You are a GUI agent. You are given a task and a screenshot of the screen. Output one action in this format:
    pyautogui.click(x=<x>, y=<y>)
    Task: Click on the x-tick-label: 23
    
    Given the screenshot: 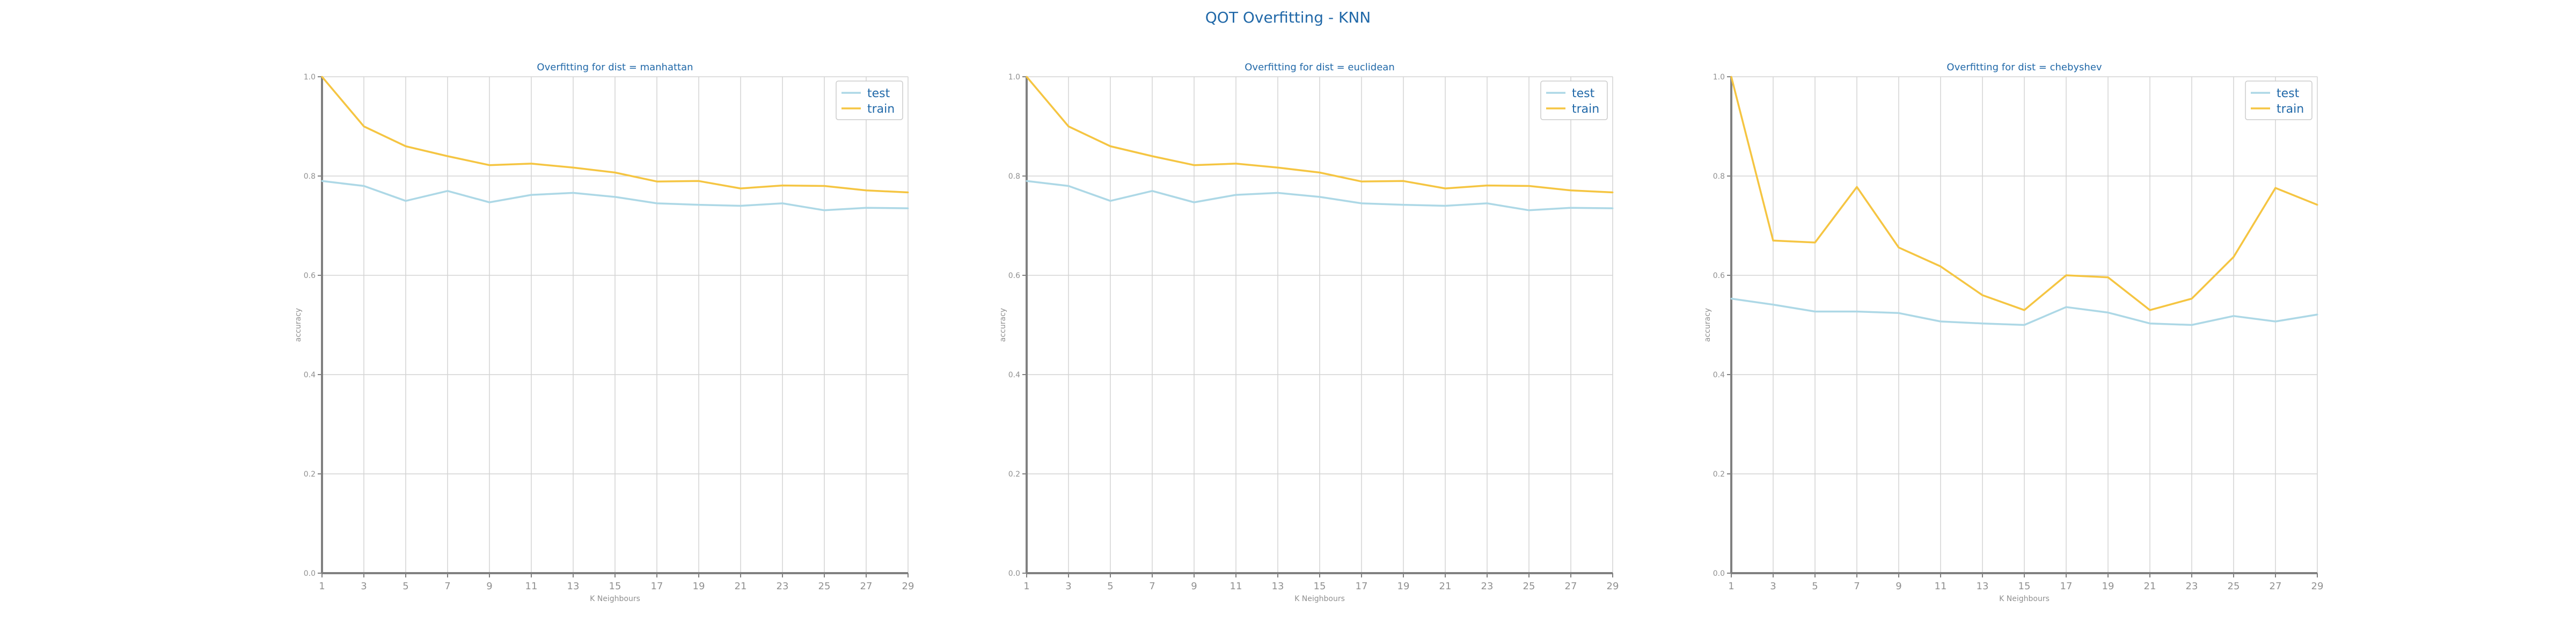 What is the action you would take?
    pyautogui.click(x=1487, y=586)
    